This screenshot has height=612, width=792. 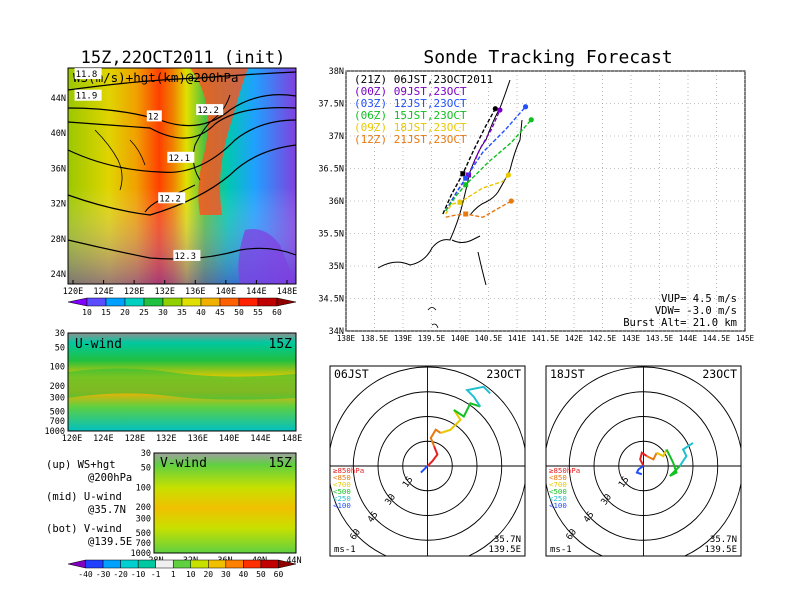 What do you see at coordinates (120, 574) in the screenshot?
I see `colorbar-tick: -20` at bounding box center [120, 574].